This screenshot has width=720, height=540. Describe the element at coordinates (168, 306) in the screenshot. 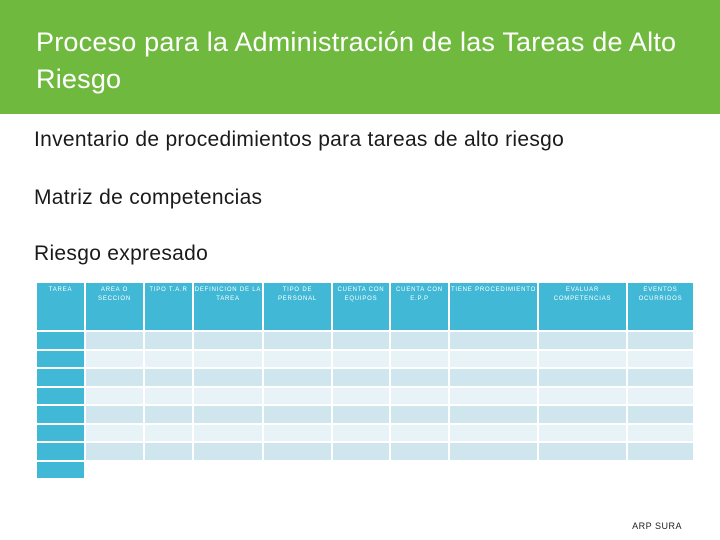

I see `header-tipo-tar: TIPO T.A.R` at that location.